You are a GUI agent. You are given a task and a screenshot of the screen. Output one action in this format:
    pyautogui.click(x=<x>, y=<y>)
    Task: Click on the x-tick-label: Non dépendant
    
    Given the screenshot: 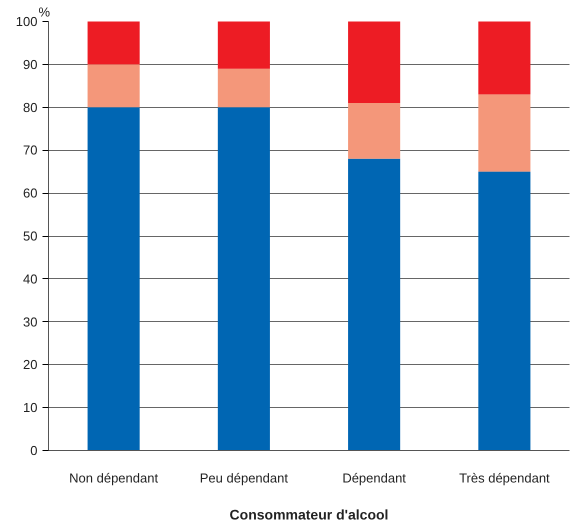 What is the action you would take?
    pyautogui.click(x=113, y=478)
    